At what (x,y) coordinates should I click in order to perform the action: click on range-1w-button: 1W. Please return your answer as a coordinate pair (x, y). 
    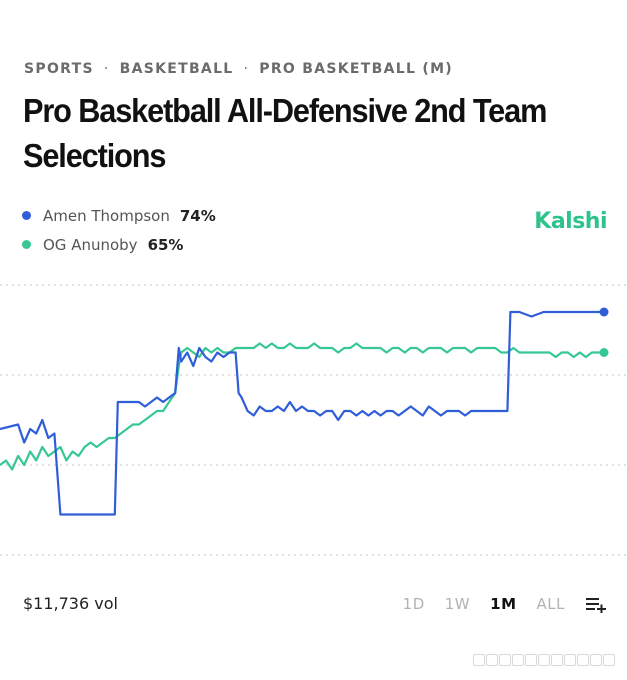
    Looking at the image, I should click on (457, 604).